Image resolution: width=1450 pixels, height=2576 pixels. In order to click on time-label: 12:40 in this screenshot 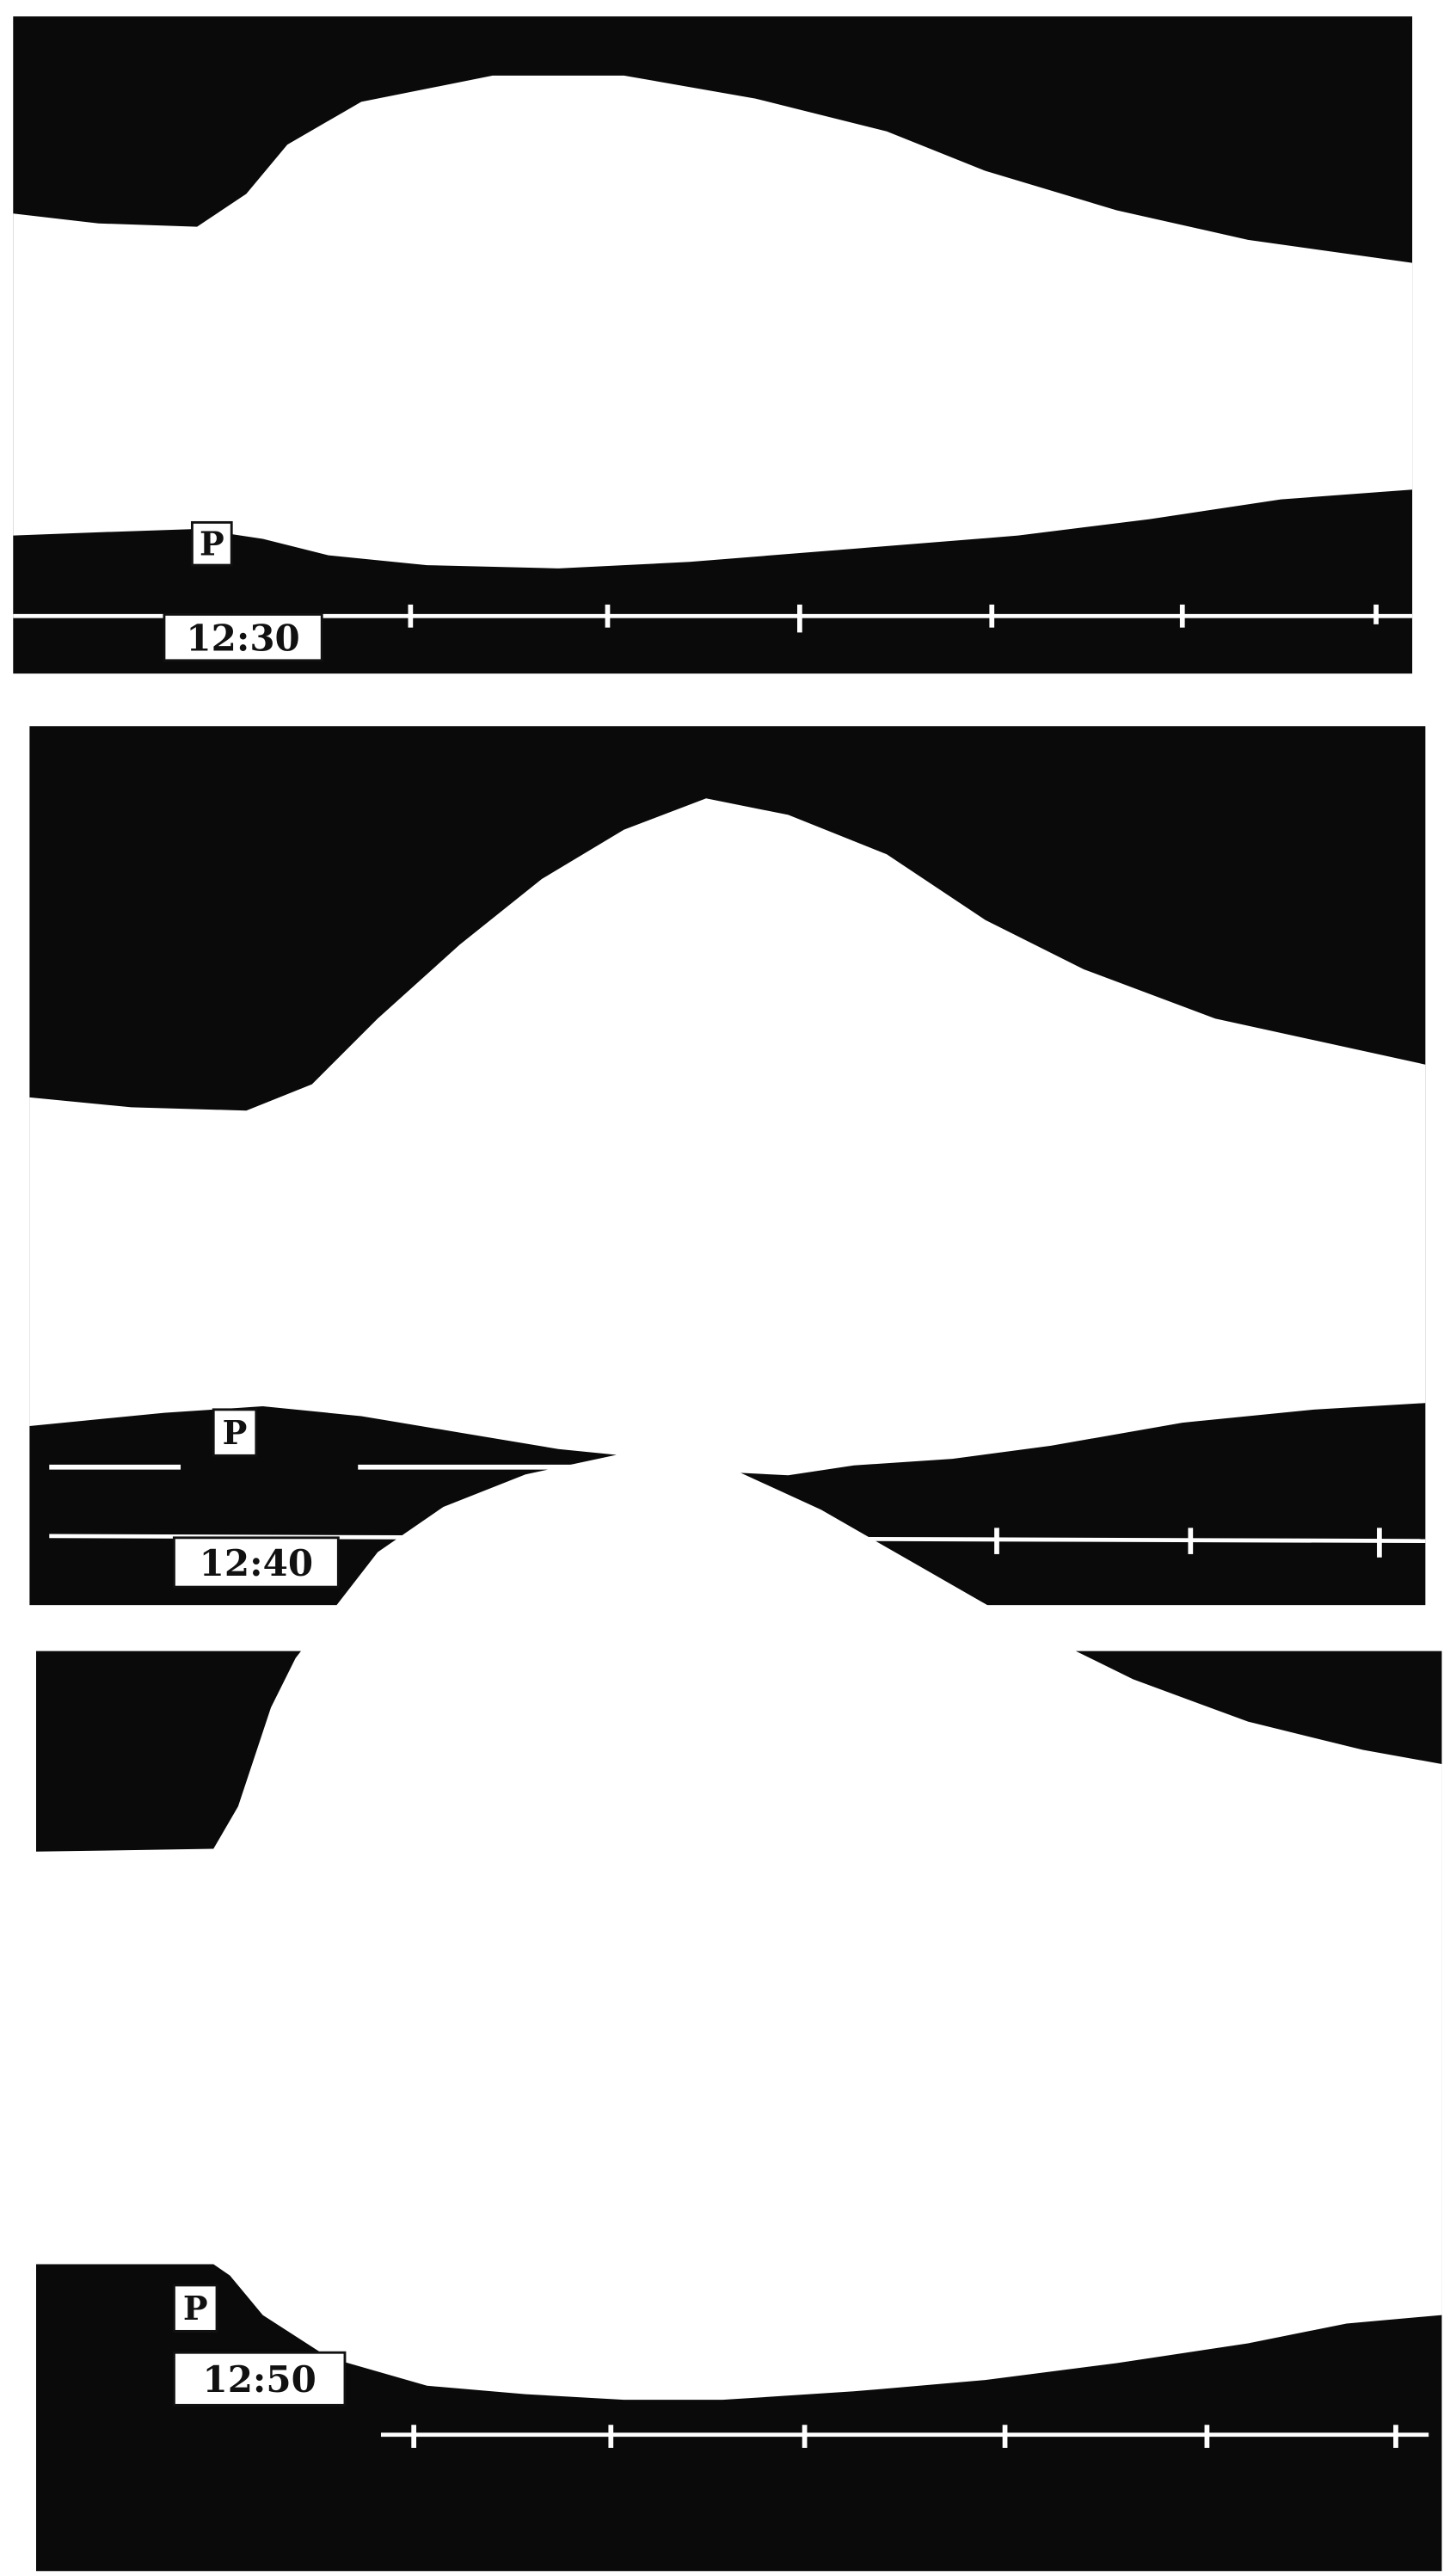, I will do `click(256, 1563)`.